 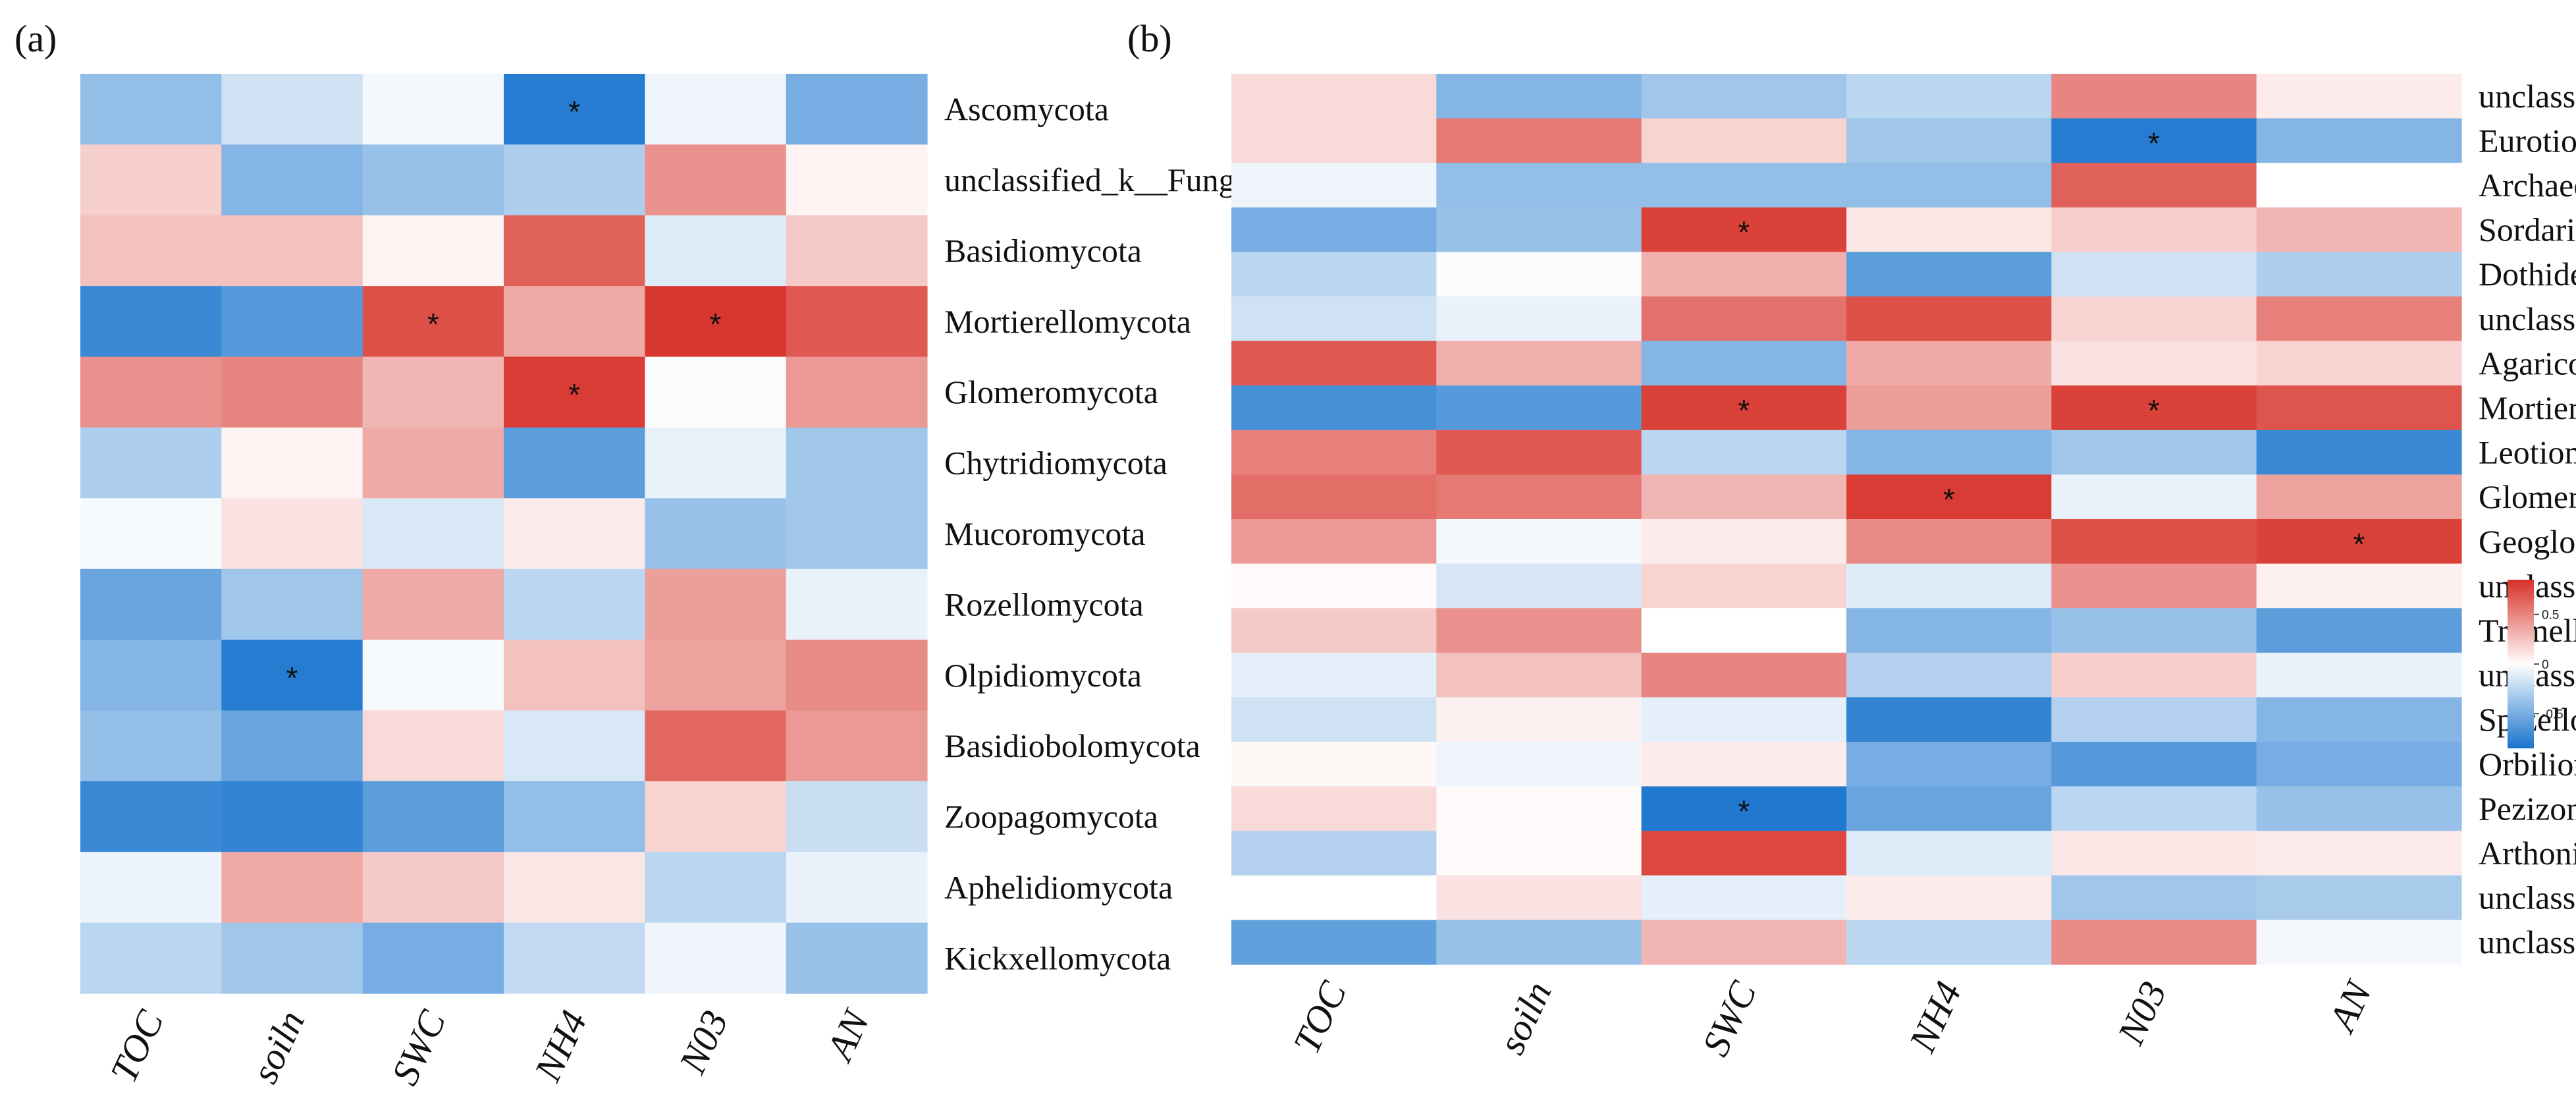 I want to click on panel-label-b: (b), so click(x=1149, y=39).